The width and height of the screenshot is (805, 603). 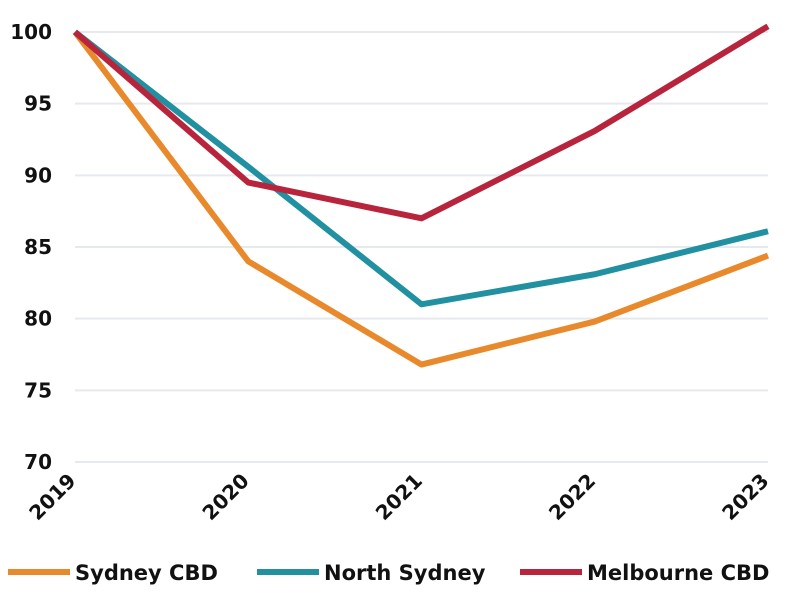 I want to click on x-axis-ticks: 2019 2020 2021 2022 2023, so click(x=398, y=497).